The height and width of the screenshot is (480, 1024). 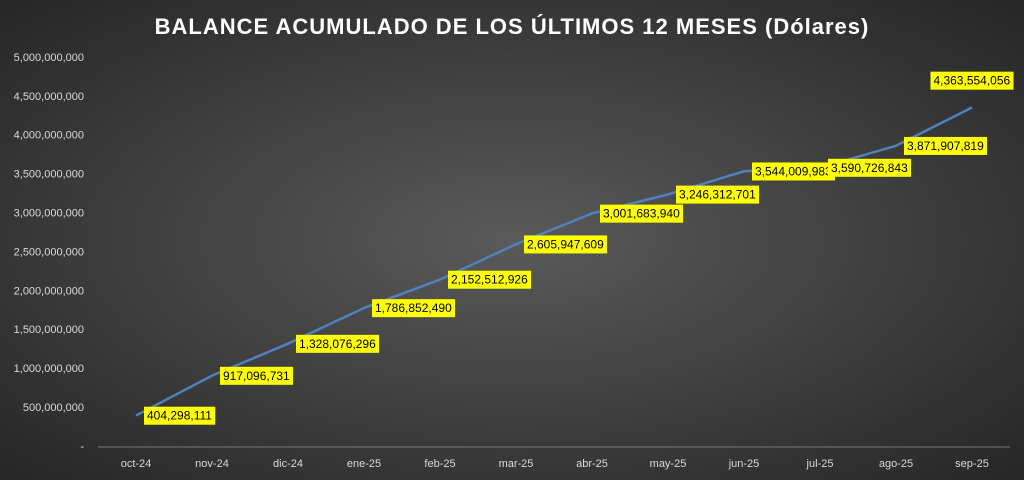 I want to click on data-label-text: 3,590,726,843, so click(x=869, y=168).